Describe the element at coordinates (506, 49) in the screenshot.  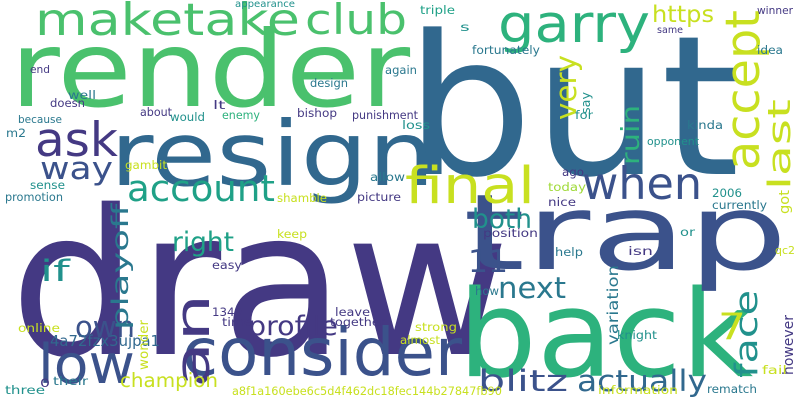
I see `word-fortunately: fortunately` at that location.